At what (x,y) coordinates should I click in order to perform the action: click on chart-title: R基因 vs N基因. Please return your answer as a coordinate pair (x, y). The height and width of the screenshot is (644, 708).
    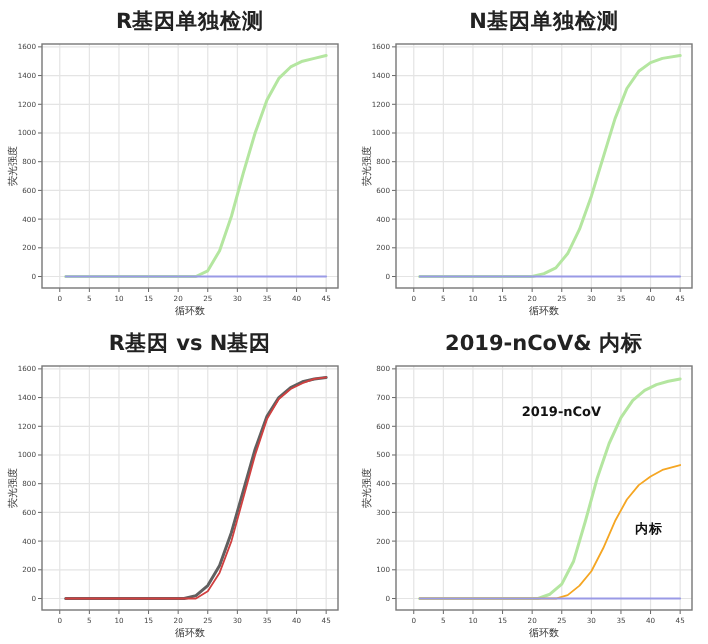
    Looking at the image, I should click on (190, 343).